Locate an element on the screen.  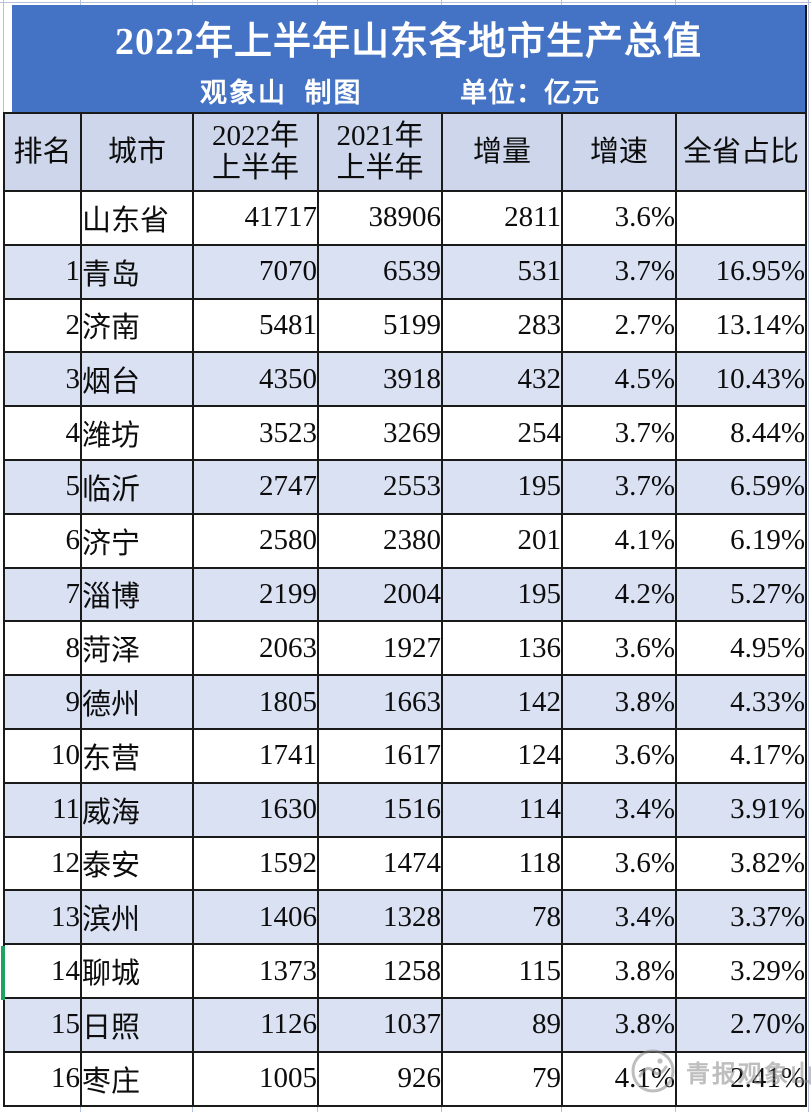
table-row: 13 滨州 1406 1328 78 3.4% 3.37% is located at coordinates (405, 917).